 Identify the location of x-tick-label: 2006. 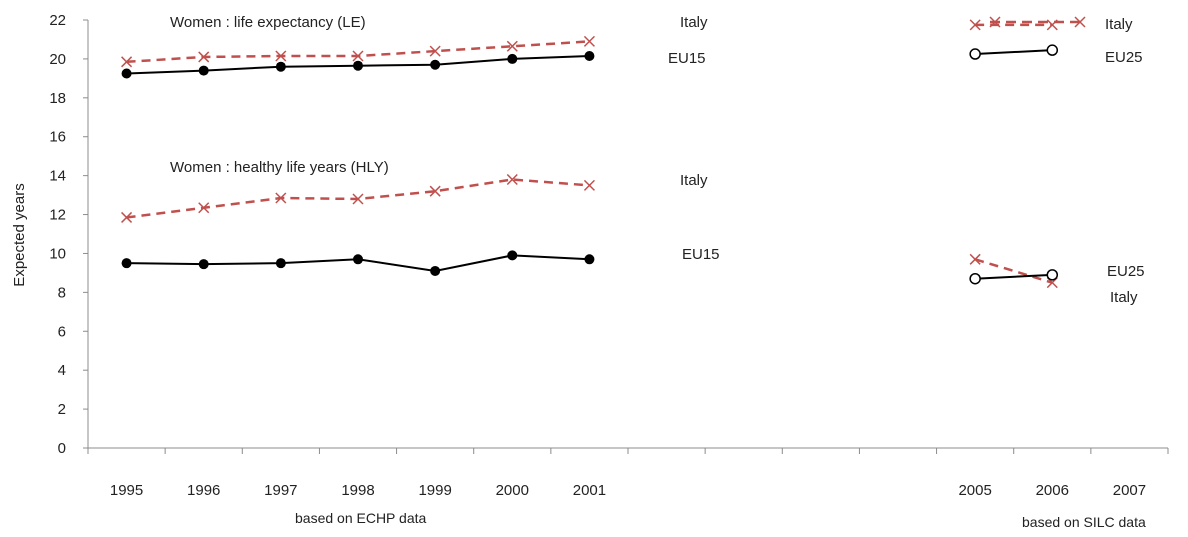
(1052, 490).